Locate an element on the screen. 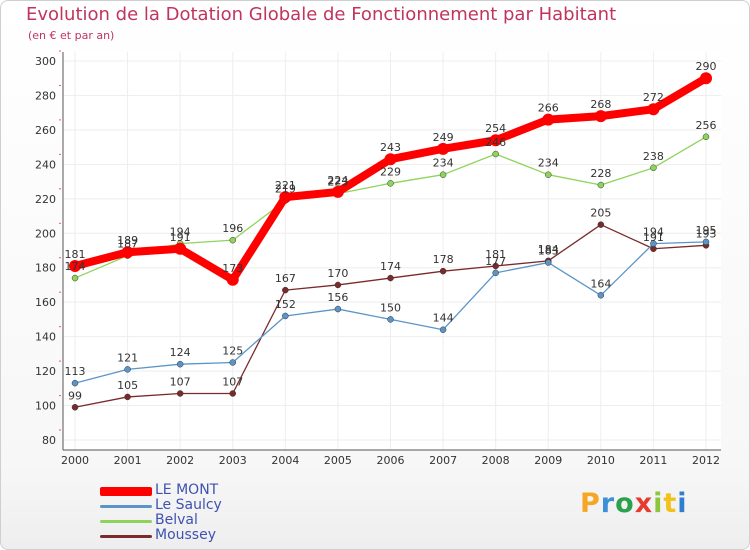 Image resolution: width=750 pixels, height=550 pixels. data-label-moussey: 205 is located at coordinates (600, 213).